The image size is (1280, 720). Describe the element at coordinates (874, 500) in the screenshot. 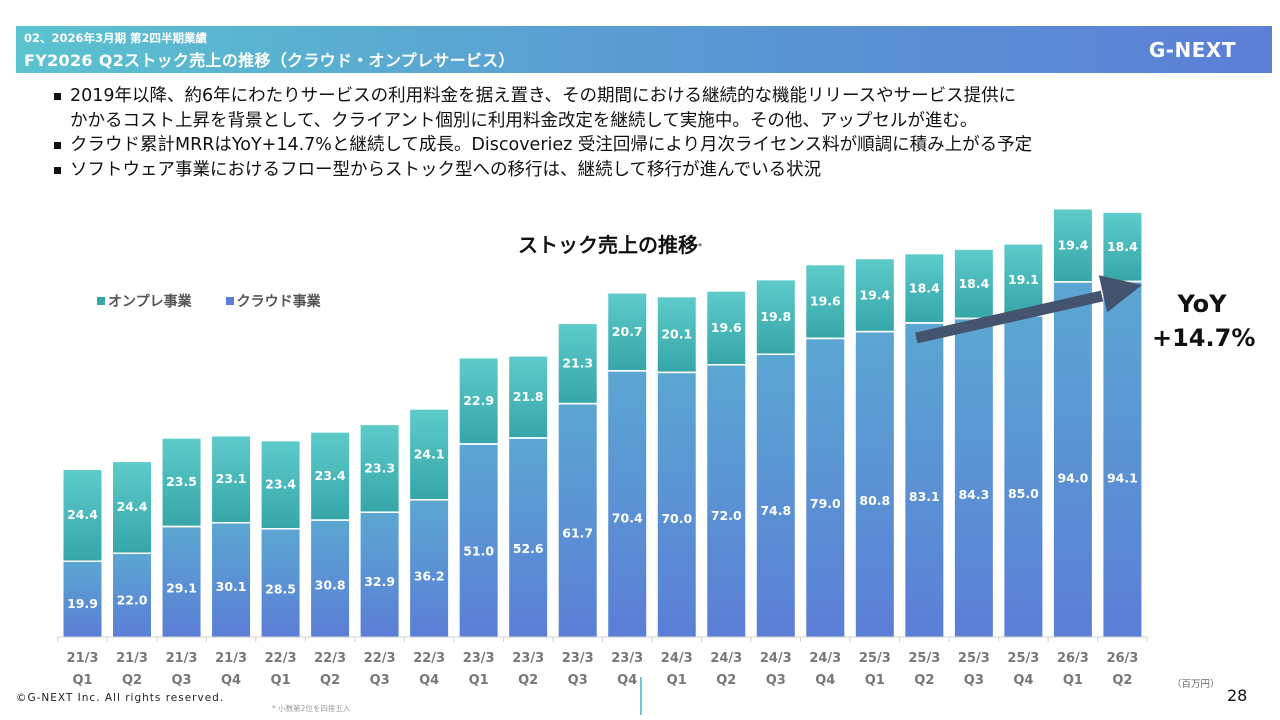

I see `data-label-cloud: 80.8` at that location.